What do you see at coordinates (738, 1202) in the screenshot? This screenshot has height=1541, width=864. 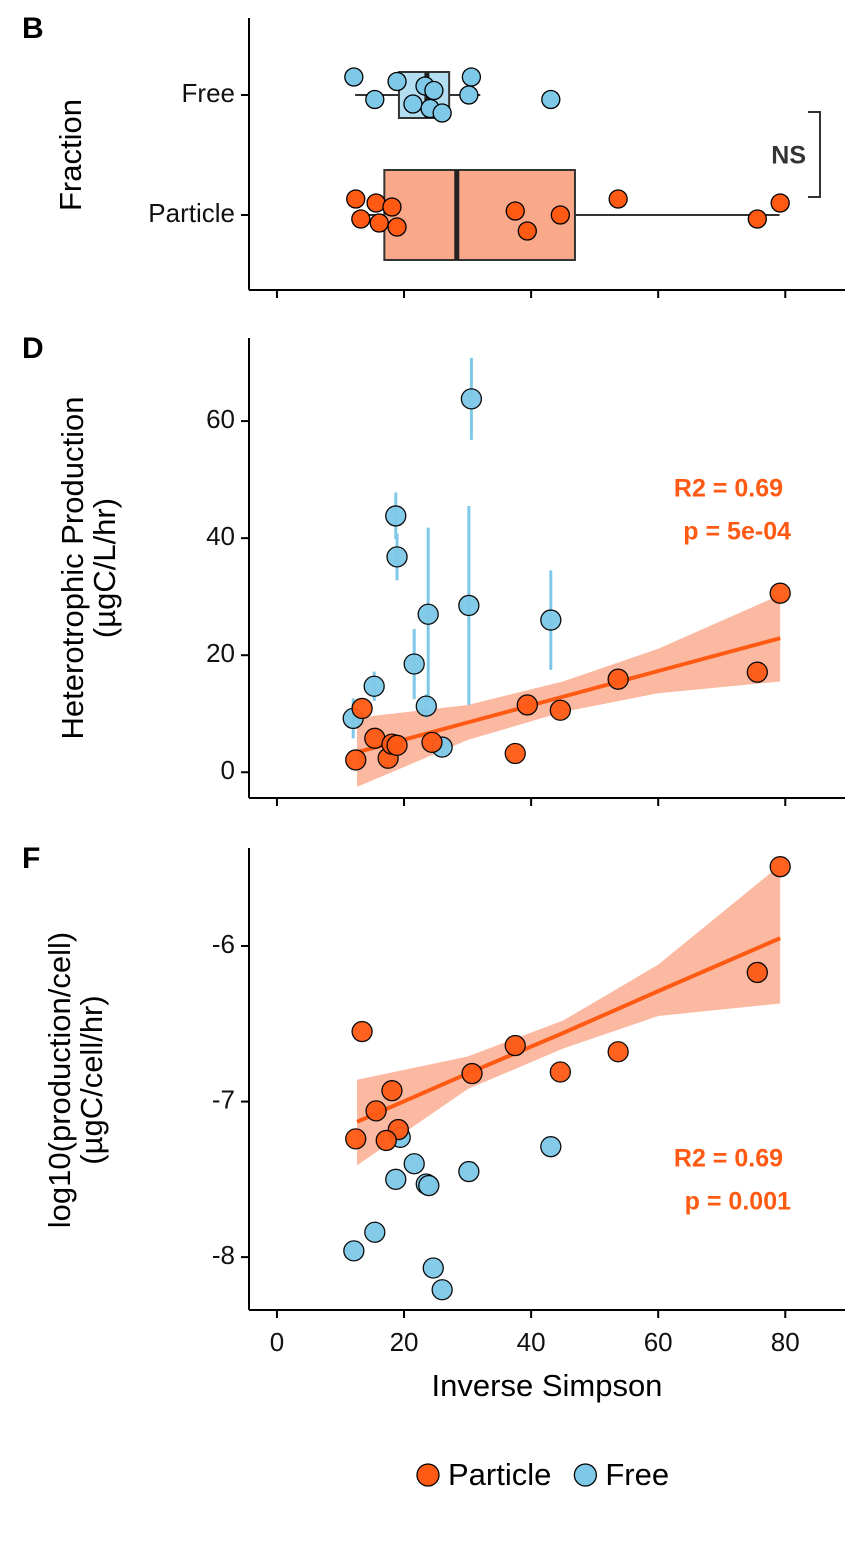 I see `stat-annotation: p = 0.001` at bounding box center [738, 1202].